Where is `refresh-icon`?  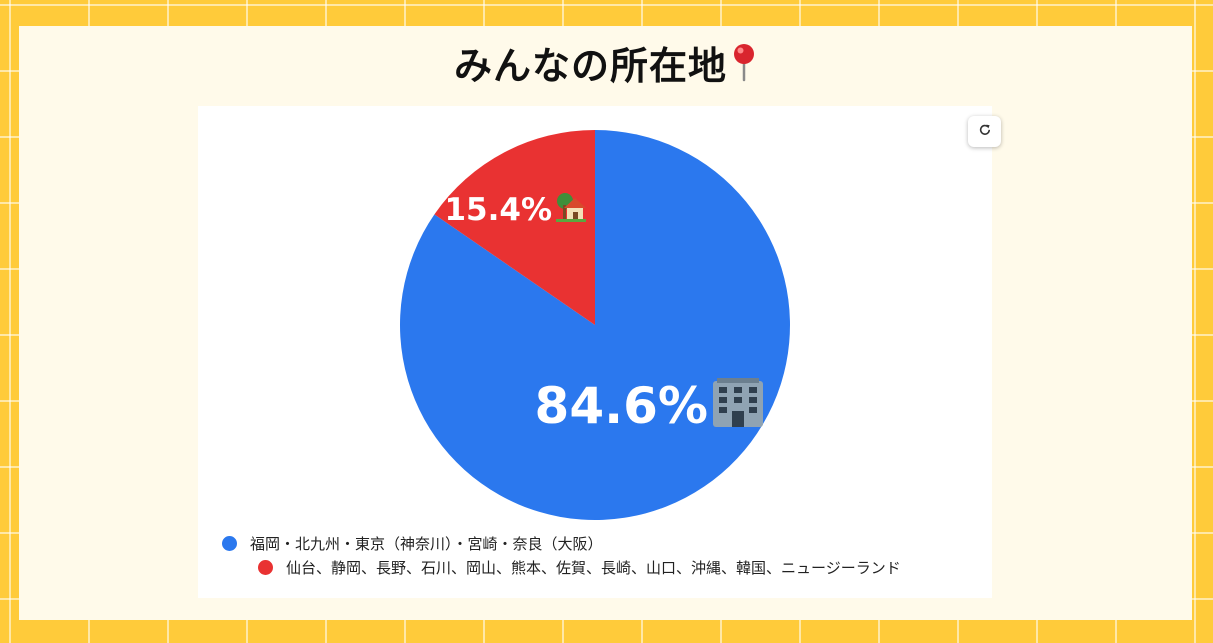 refresh-icon is located at coordinates (985, 131).